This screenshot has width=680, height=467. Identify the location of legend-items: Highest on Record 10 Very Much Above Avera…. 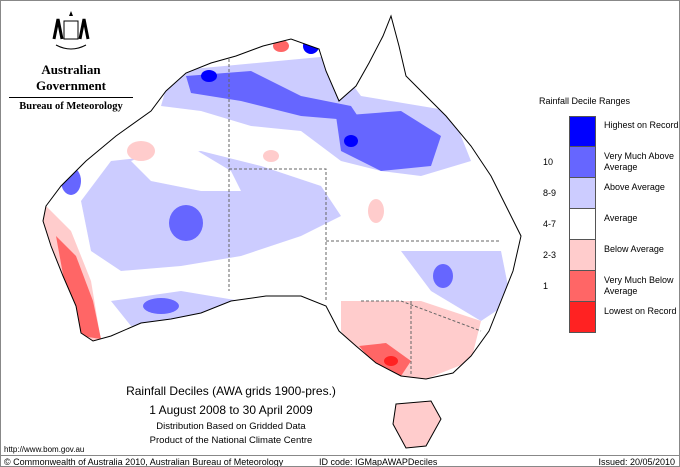
(609, 224).